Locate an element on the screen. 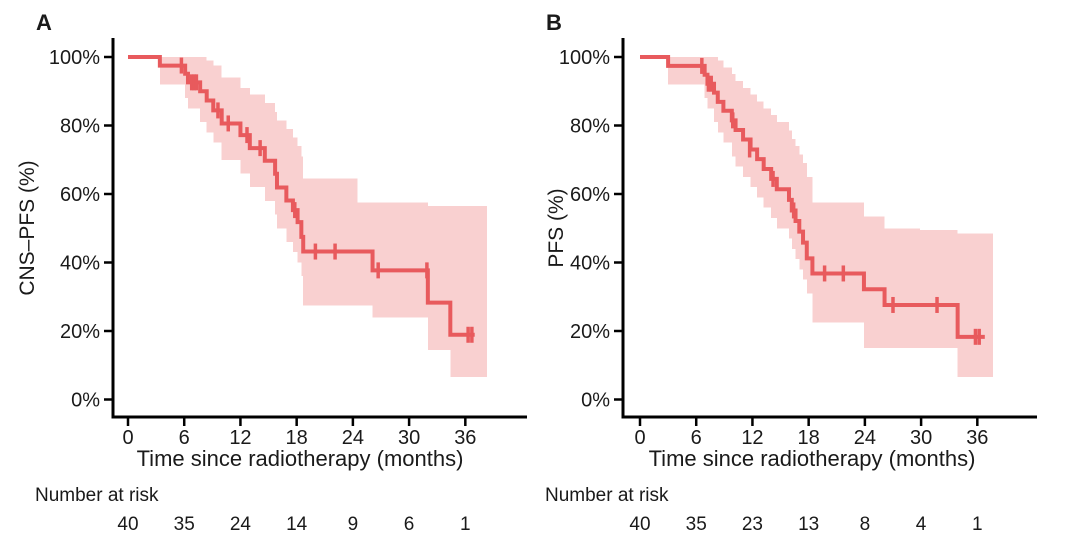  risk-count: 8 is located at coordinates (865, 524).